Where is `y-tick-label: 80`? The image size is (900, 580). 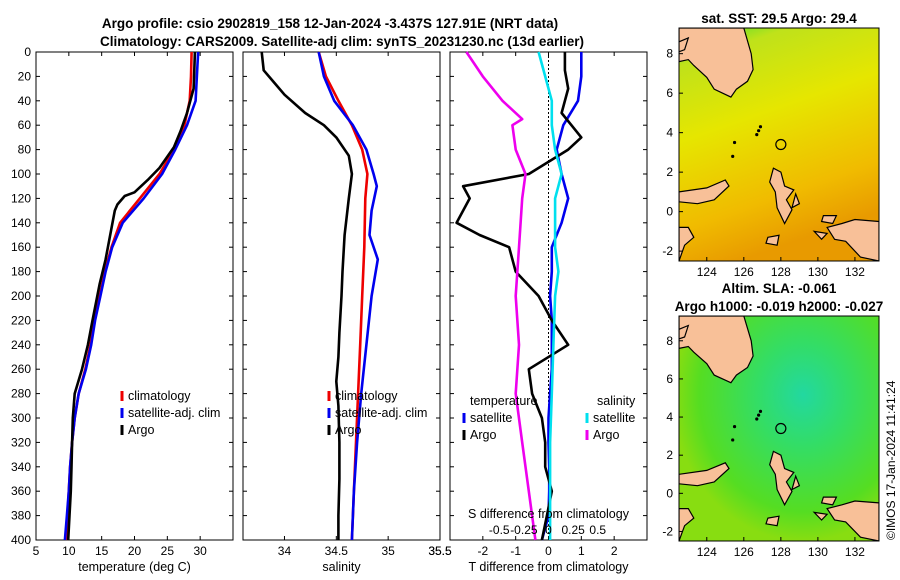
y-tick-label: 80 is located at coordinates (25, 150).